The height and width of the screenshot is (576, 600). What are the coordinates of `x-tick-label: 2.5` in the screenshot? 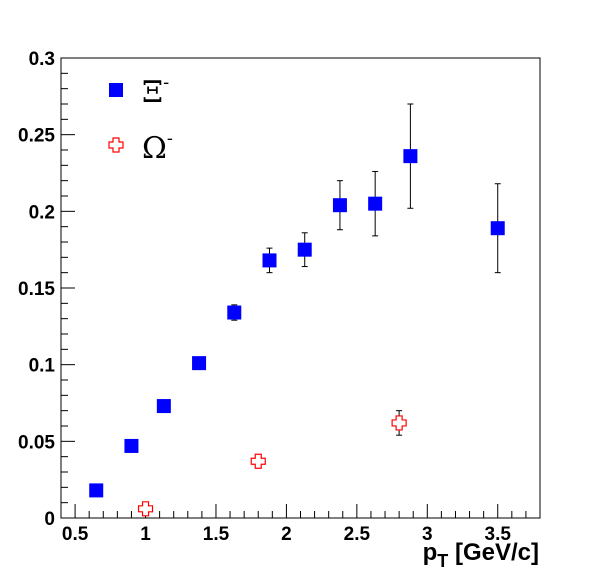 It's located at (357, 534).